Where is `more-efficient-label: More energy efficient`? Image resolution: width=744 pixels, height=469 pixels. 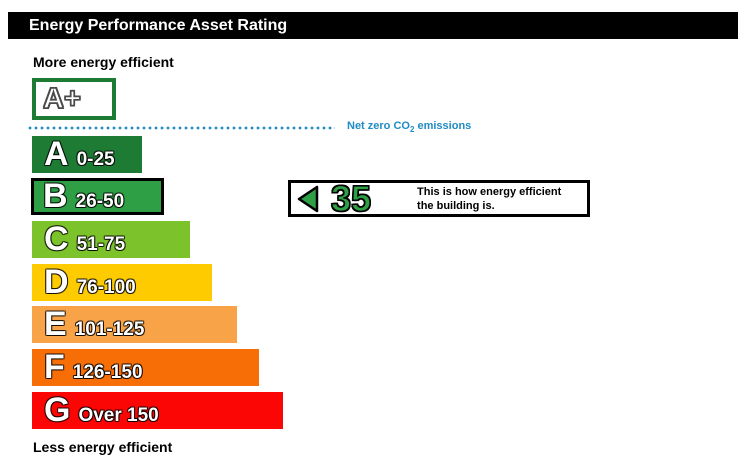 more-efficient-label: More energy efficient is located at coordinates (103, 62).